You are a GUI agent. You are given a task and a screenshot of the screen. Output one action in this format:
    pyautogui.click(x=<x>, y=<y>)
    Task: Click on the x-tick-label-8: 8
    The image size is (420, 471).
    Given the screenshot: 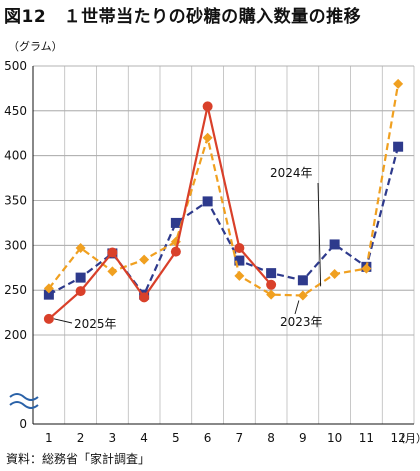 What is the action you would take?
    pyautogui.click(x=271, y=438)
    